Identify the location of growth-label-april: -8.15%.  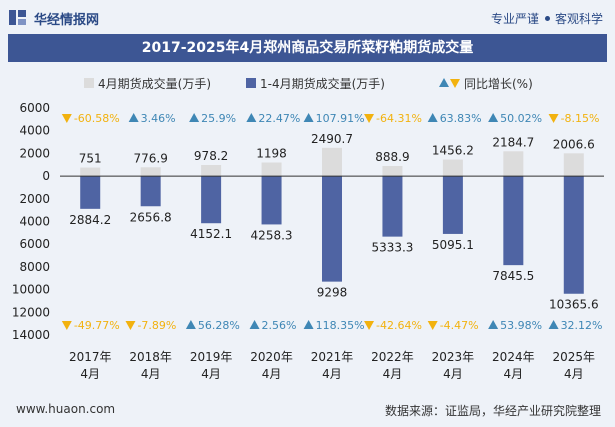
(580, 118).